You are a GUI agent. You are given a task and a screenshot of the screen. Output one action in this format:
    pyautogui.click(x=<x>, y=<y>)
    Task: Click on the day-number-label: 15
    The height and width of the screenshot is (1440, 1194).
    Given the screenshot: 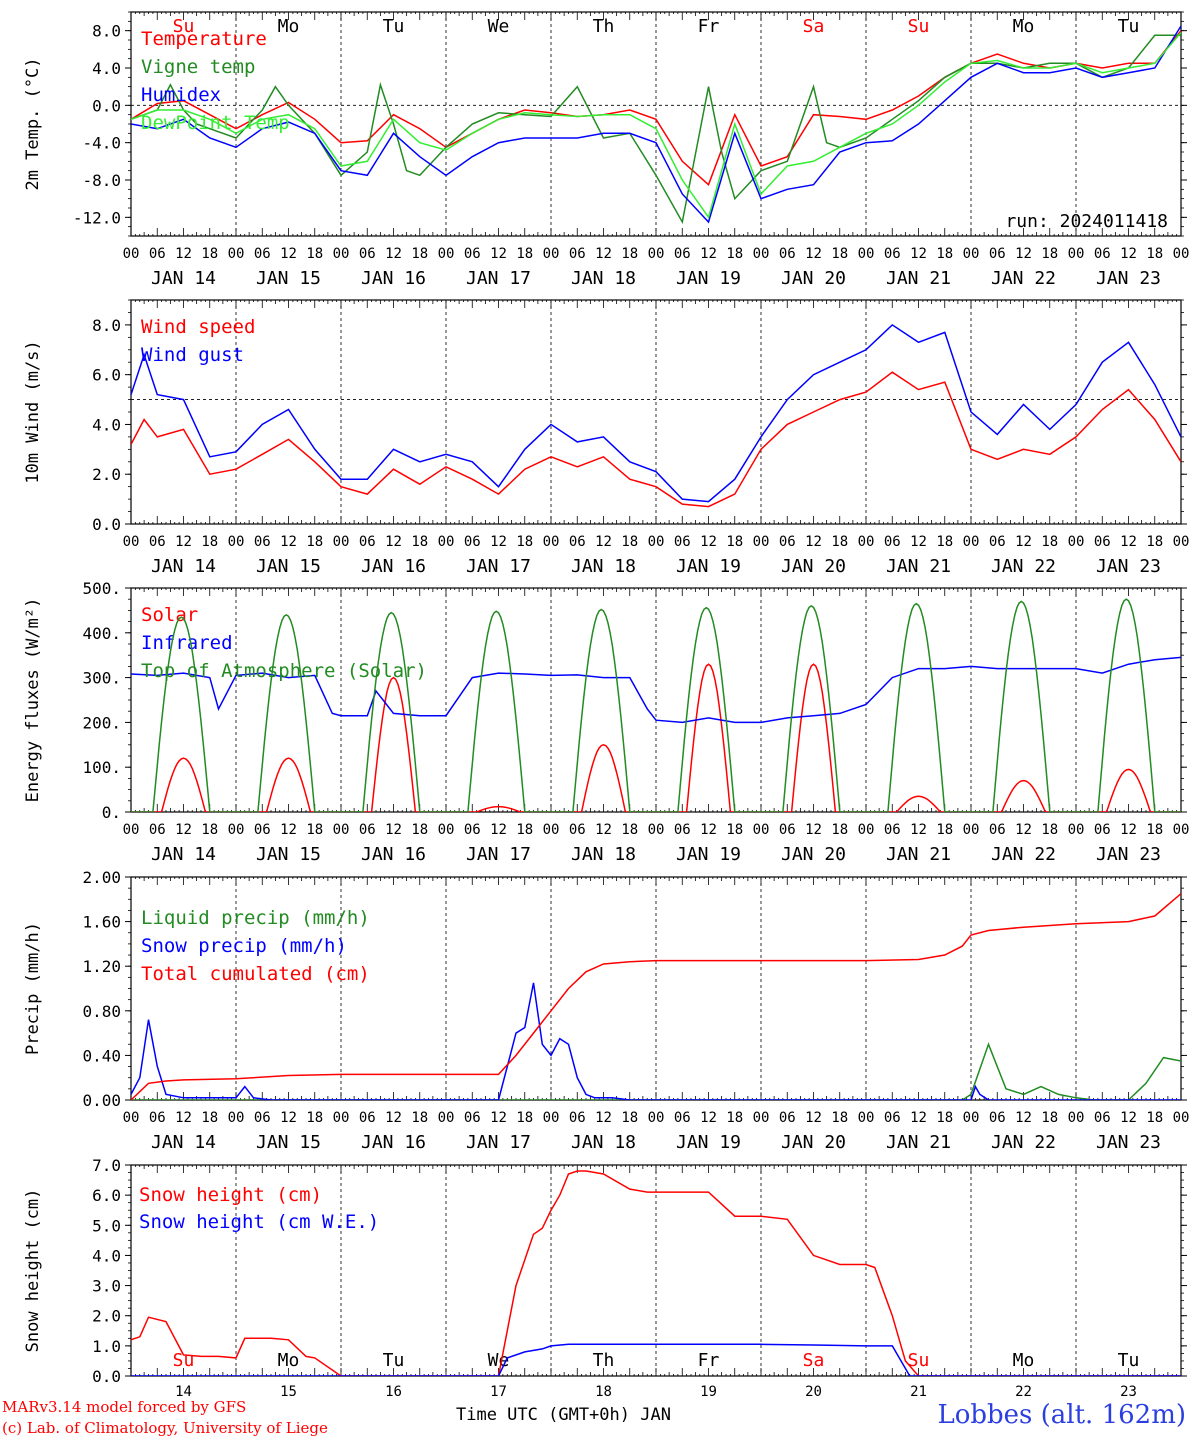 What is the action you would take?
    pyautogui.click(x=288, y=1392)
    